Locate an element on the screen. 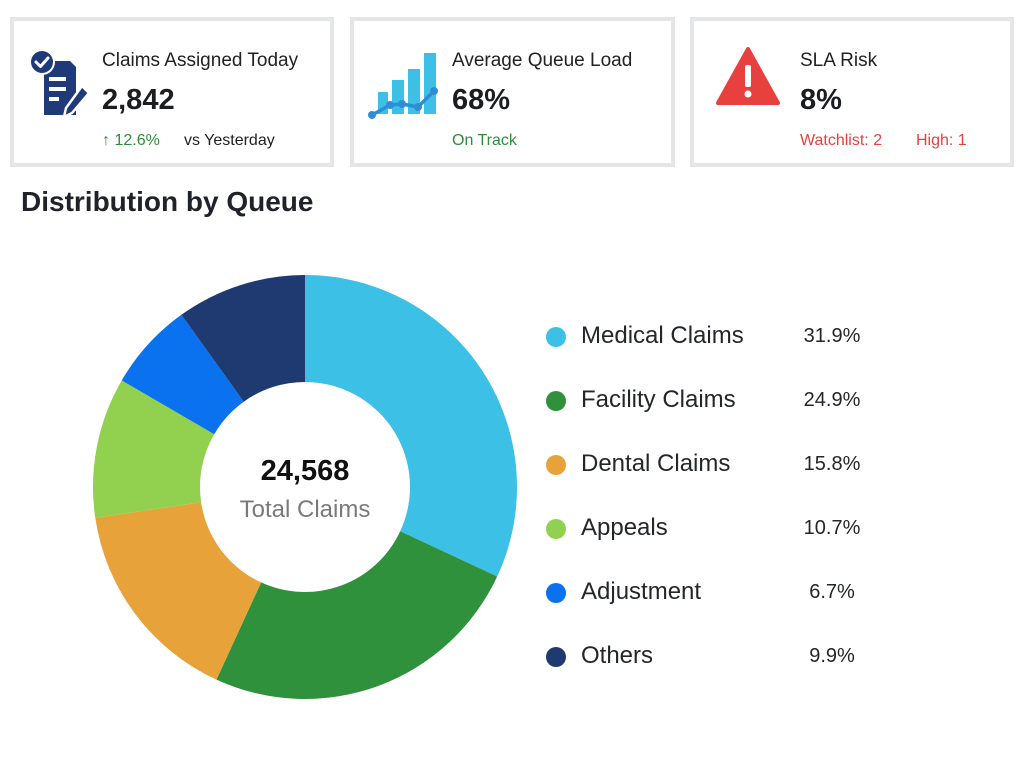  legend-label: Adjustment is located at coordinates (641, 591).